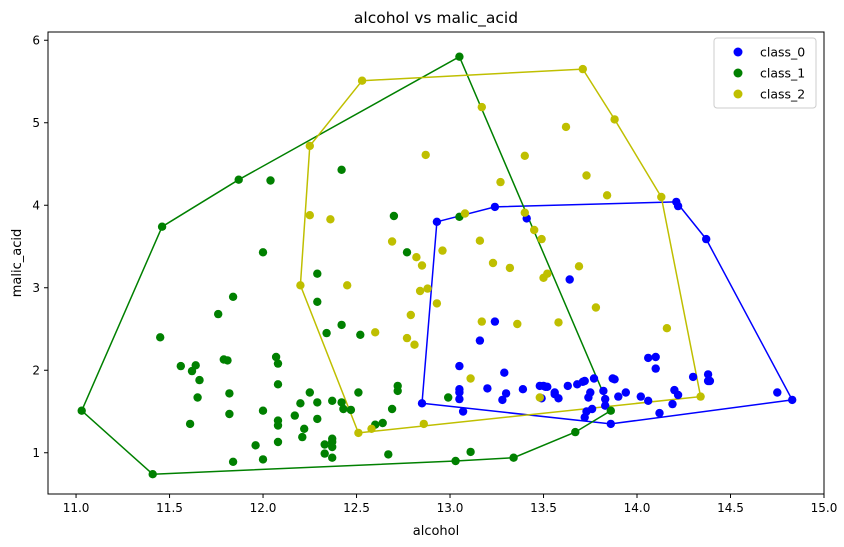 The height and width of the screenshot is (547, 844). Describe the element at coordinates (36, 205) in the screenshot. I see `y-tick-label: 4` at that location.